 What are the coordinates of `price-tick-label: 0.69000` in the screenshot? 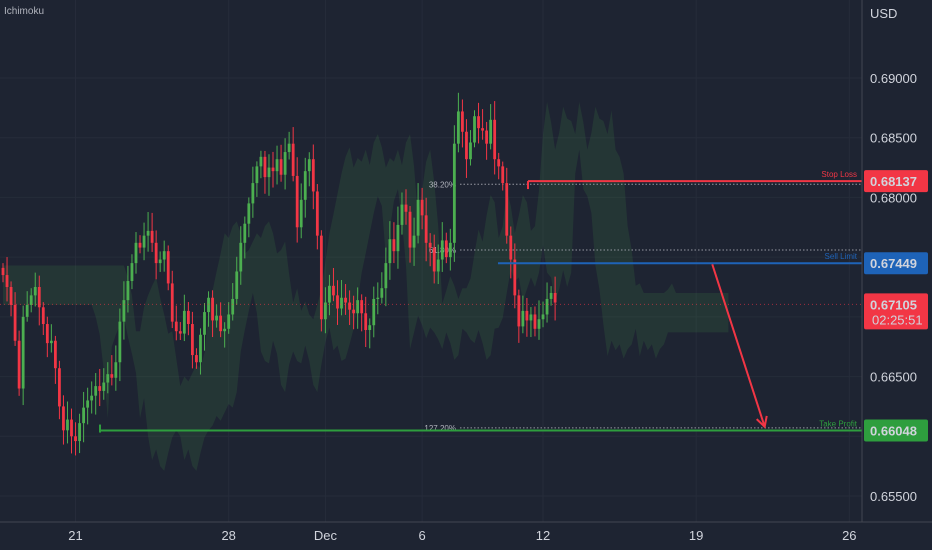 It's located at (893, 78).